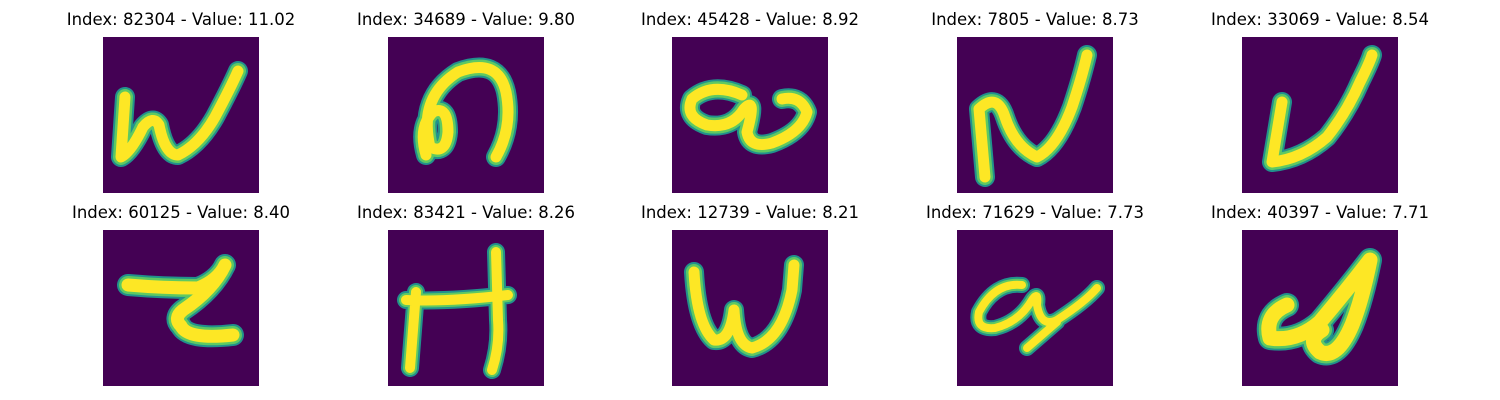 The width and height of the screenshot is (1500, 400). What do you see at coordinates (1319, 19) in the screenshot?
I see `panel-title: Index: 33069 - Value: 8.54` at bounding box center [1319, 19].